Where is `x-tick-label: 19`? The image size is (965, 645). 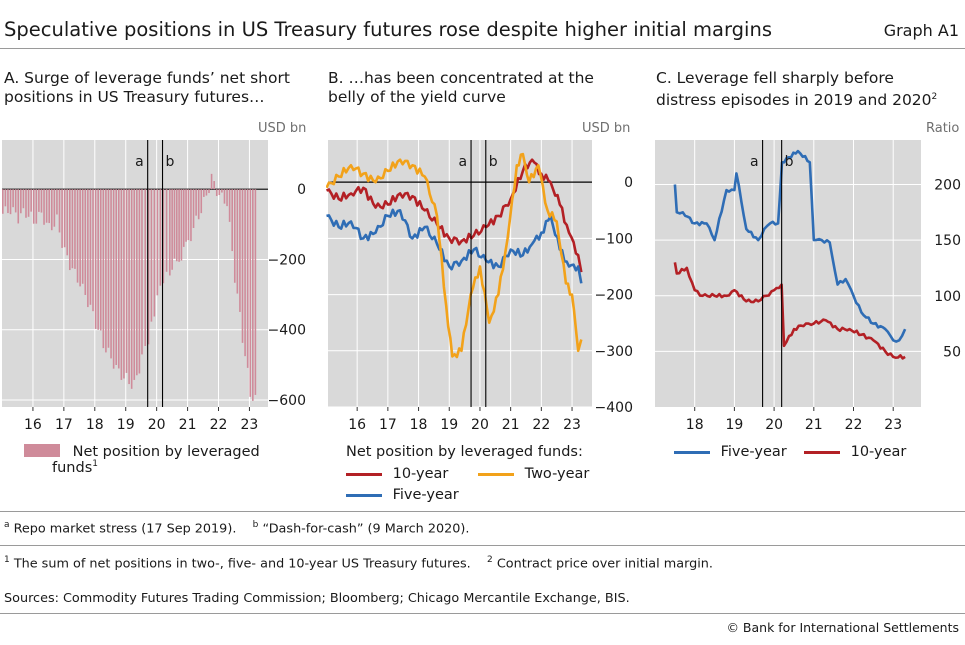
x-tick-label: 19 is located at coordinates (734, 425).